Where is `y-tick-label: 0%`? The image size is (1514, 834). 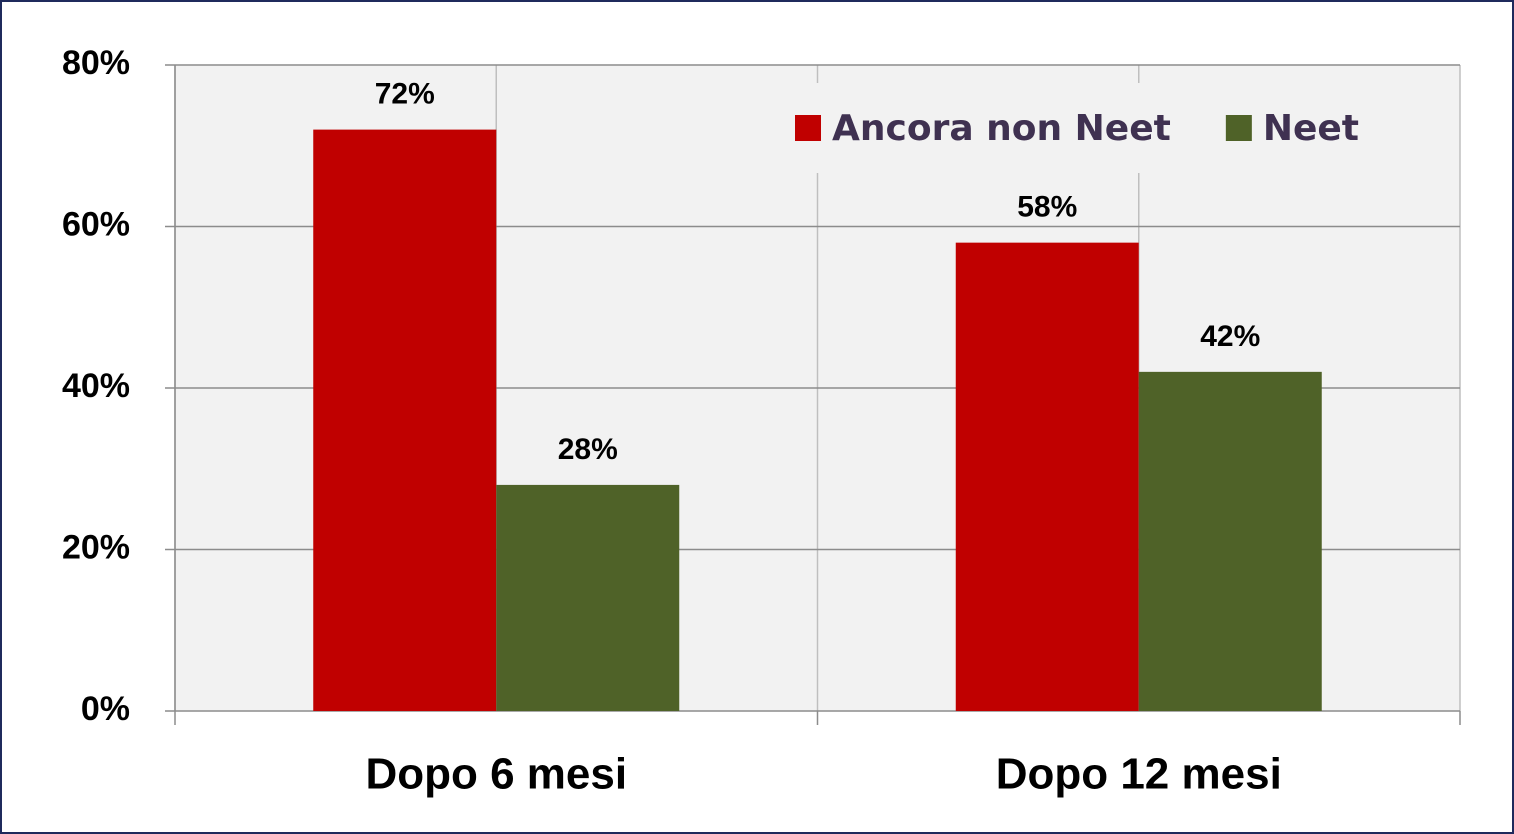
y-tick-label: 0% is located at coordinates (105, 709).